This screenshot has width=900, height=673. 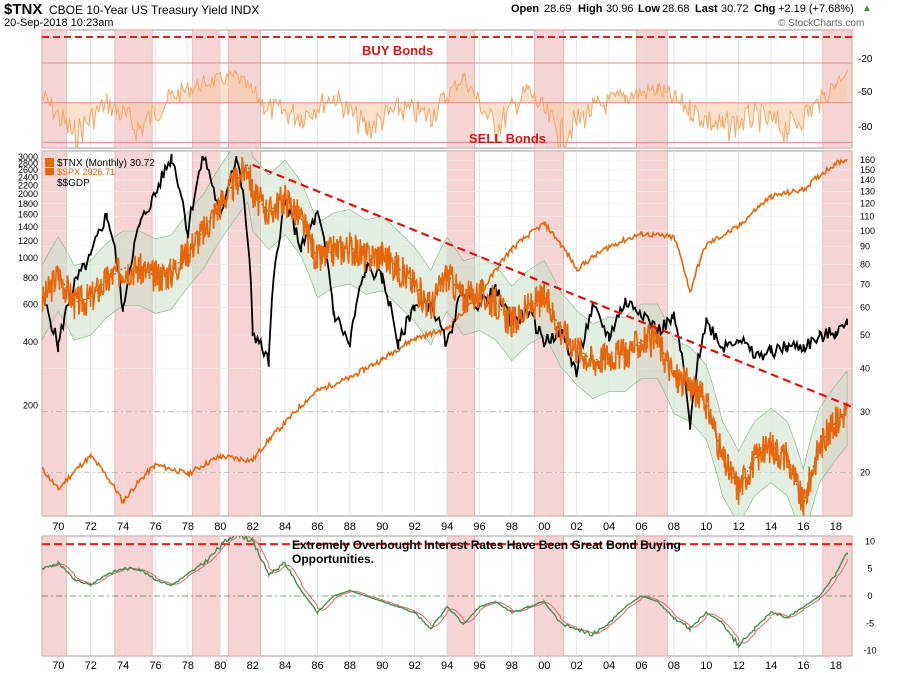 What do you see at coordinates (609, 527) in the screenshot?
I see `x-tick-label: 04` at bounding box center [609, 527].